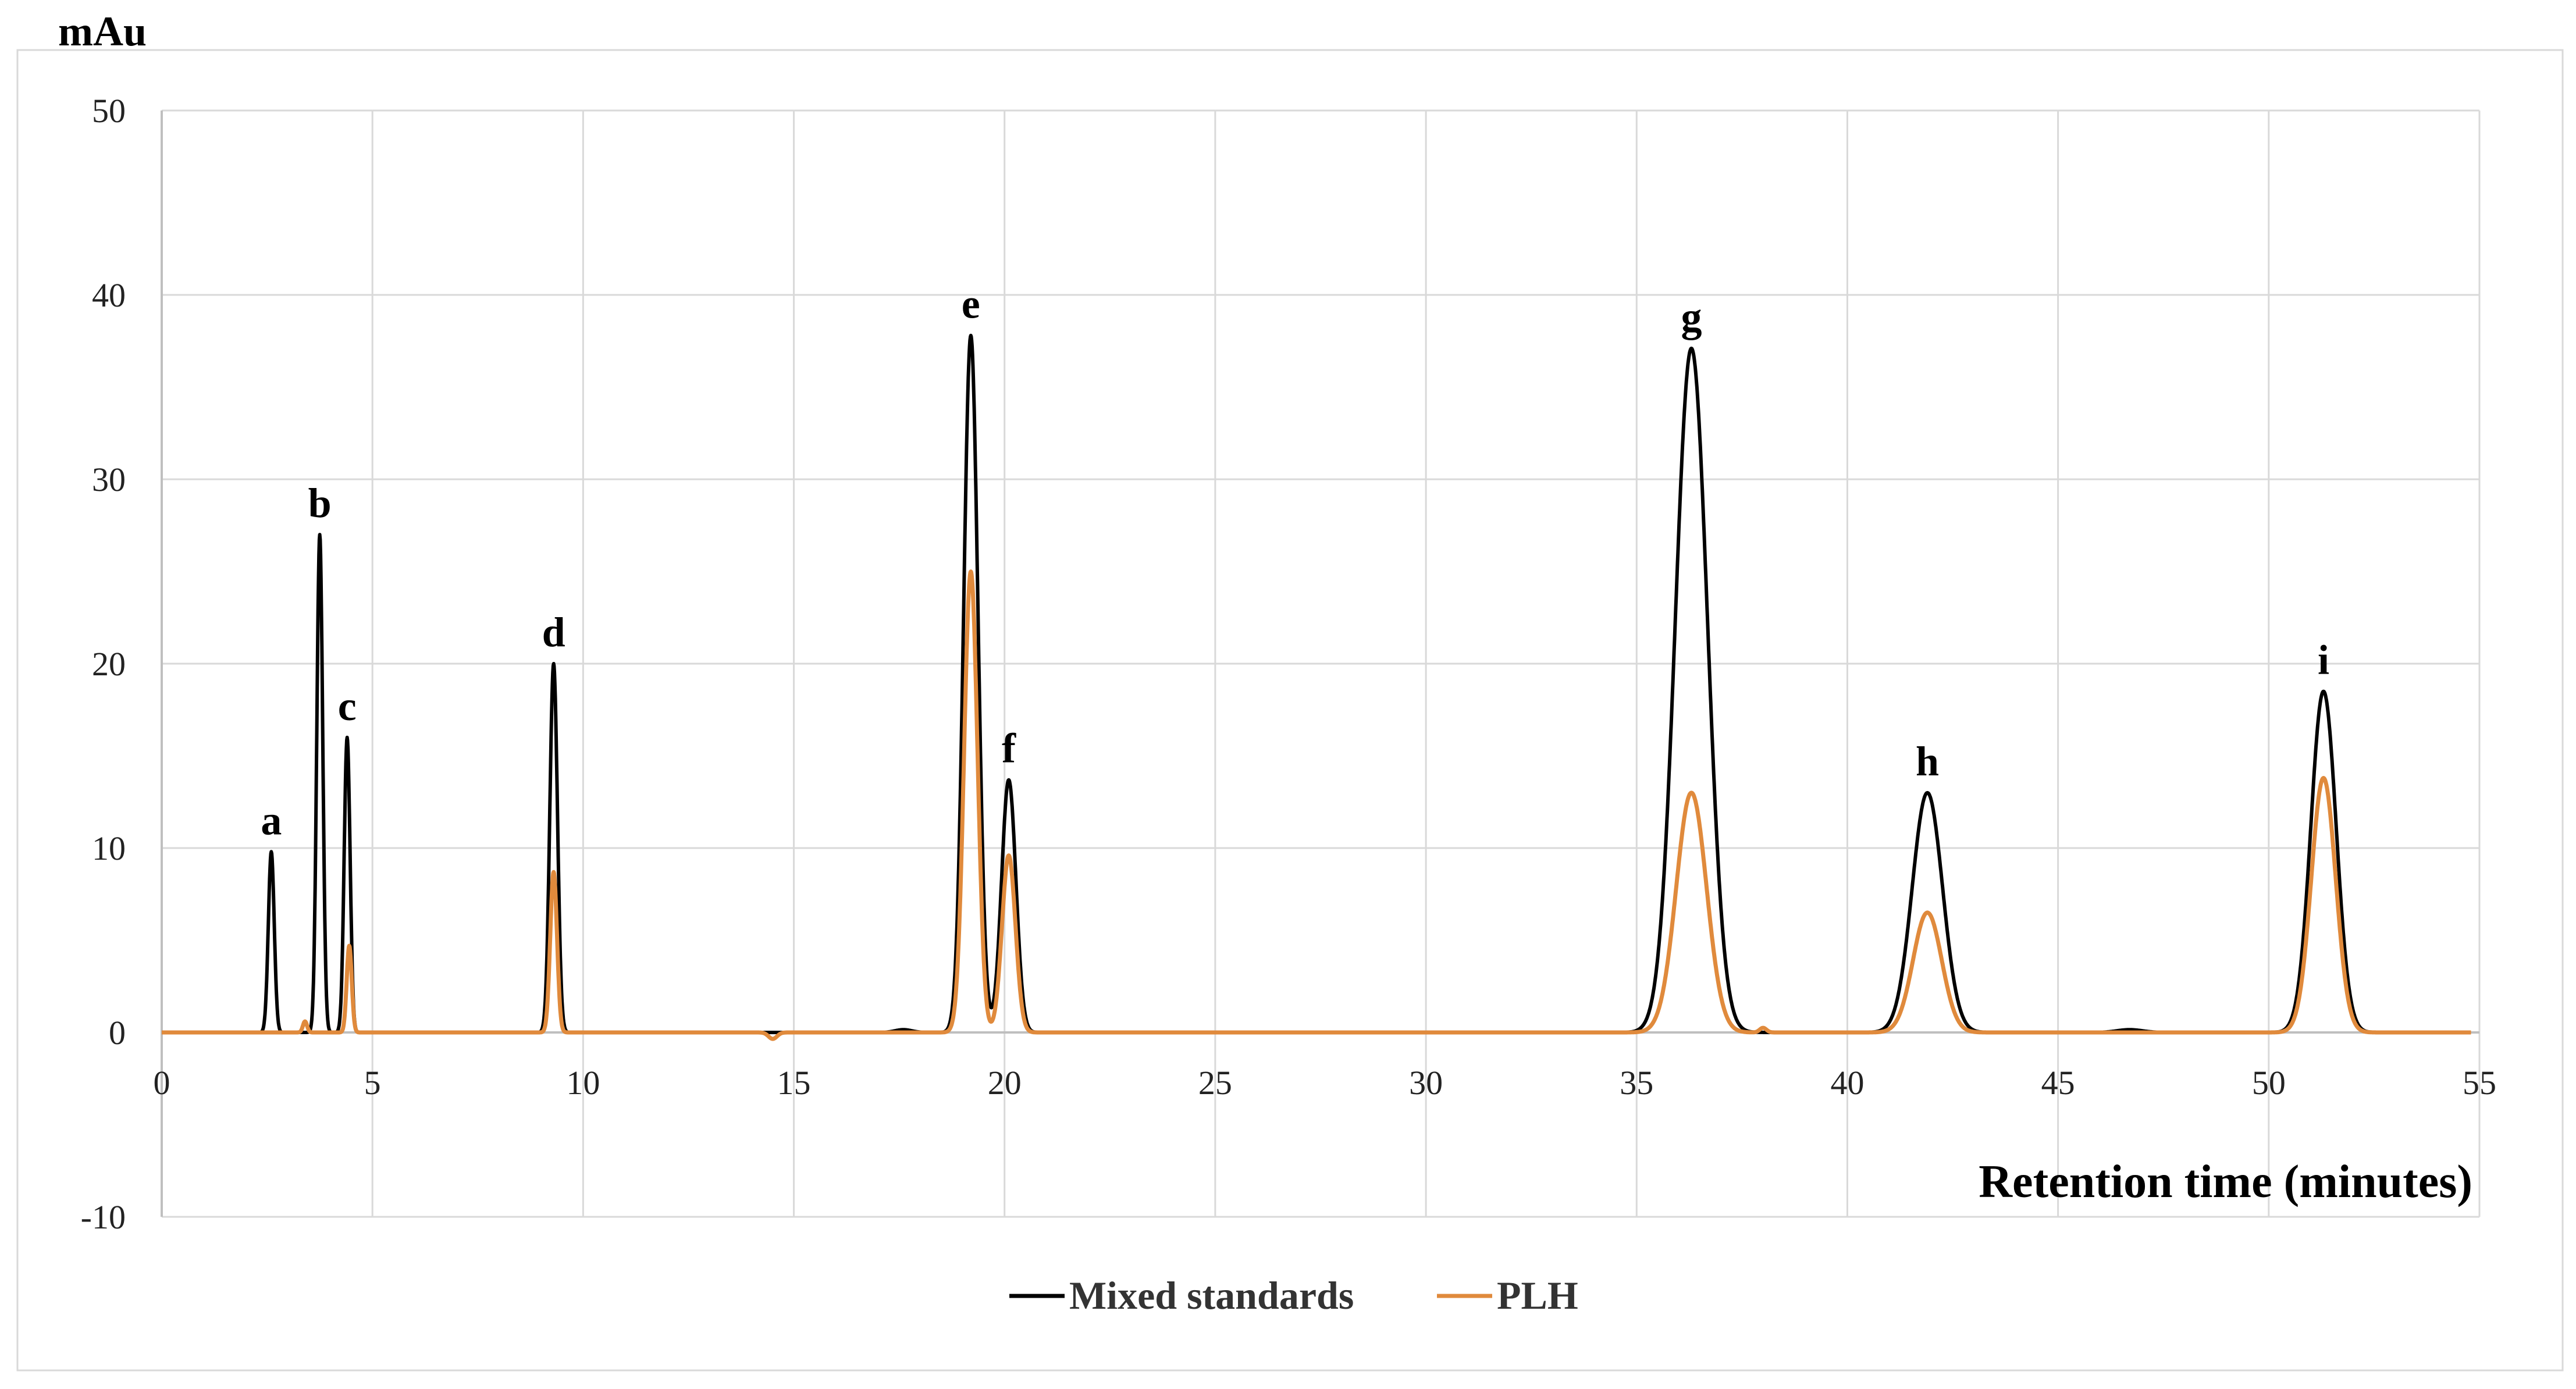 This screenshot has height=1389, width=2576. Describe the element at coordinates (1009, 748) in the screenshot. I see `peak-label-f: f` at that location.